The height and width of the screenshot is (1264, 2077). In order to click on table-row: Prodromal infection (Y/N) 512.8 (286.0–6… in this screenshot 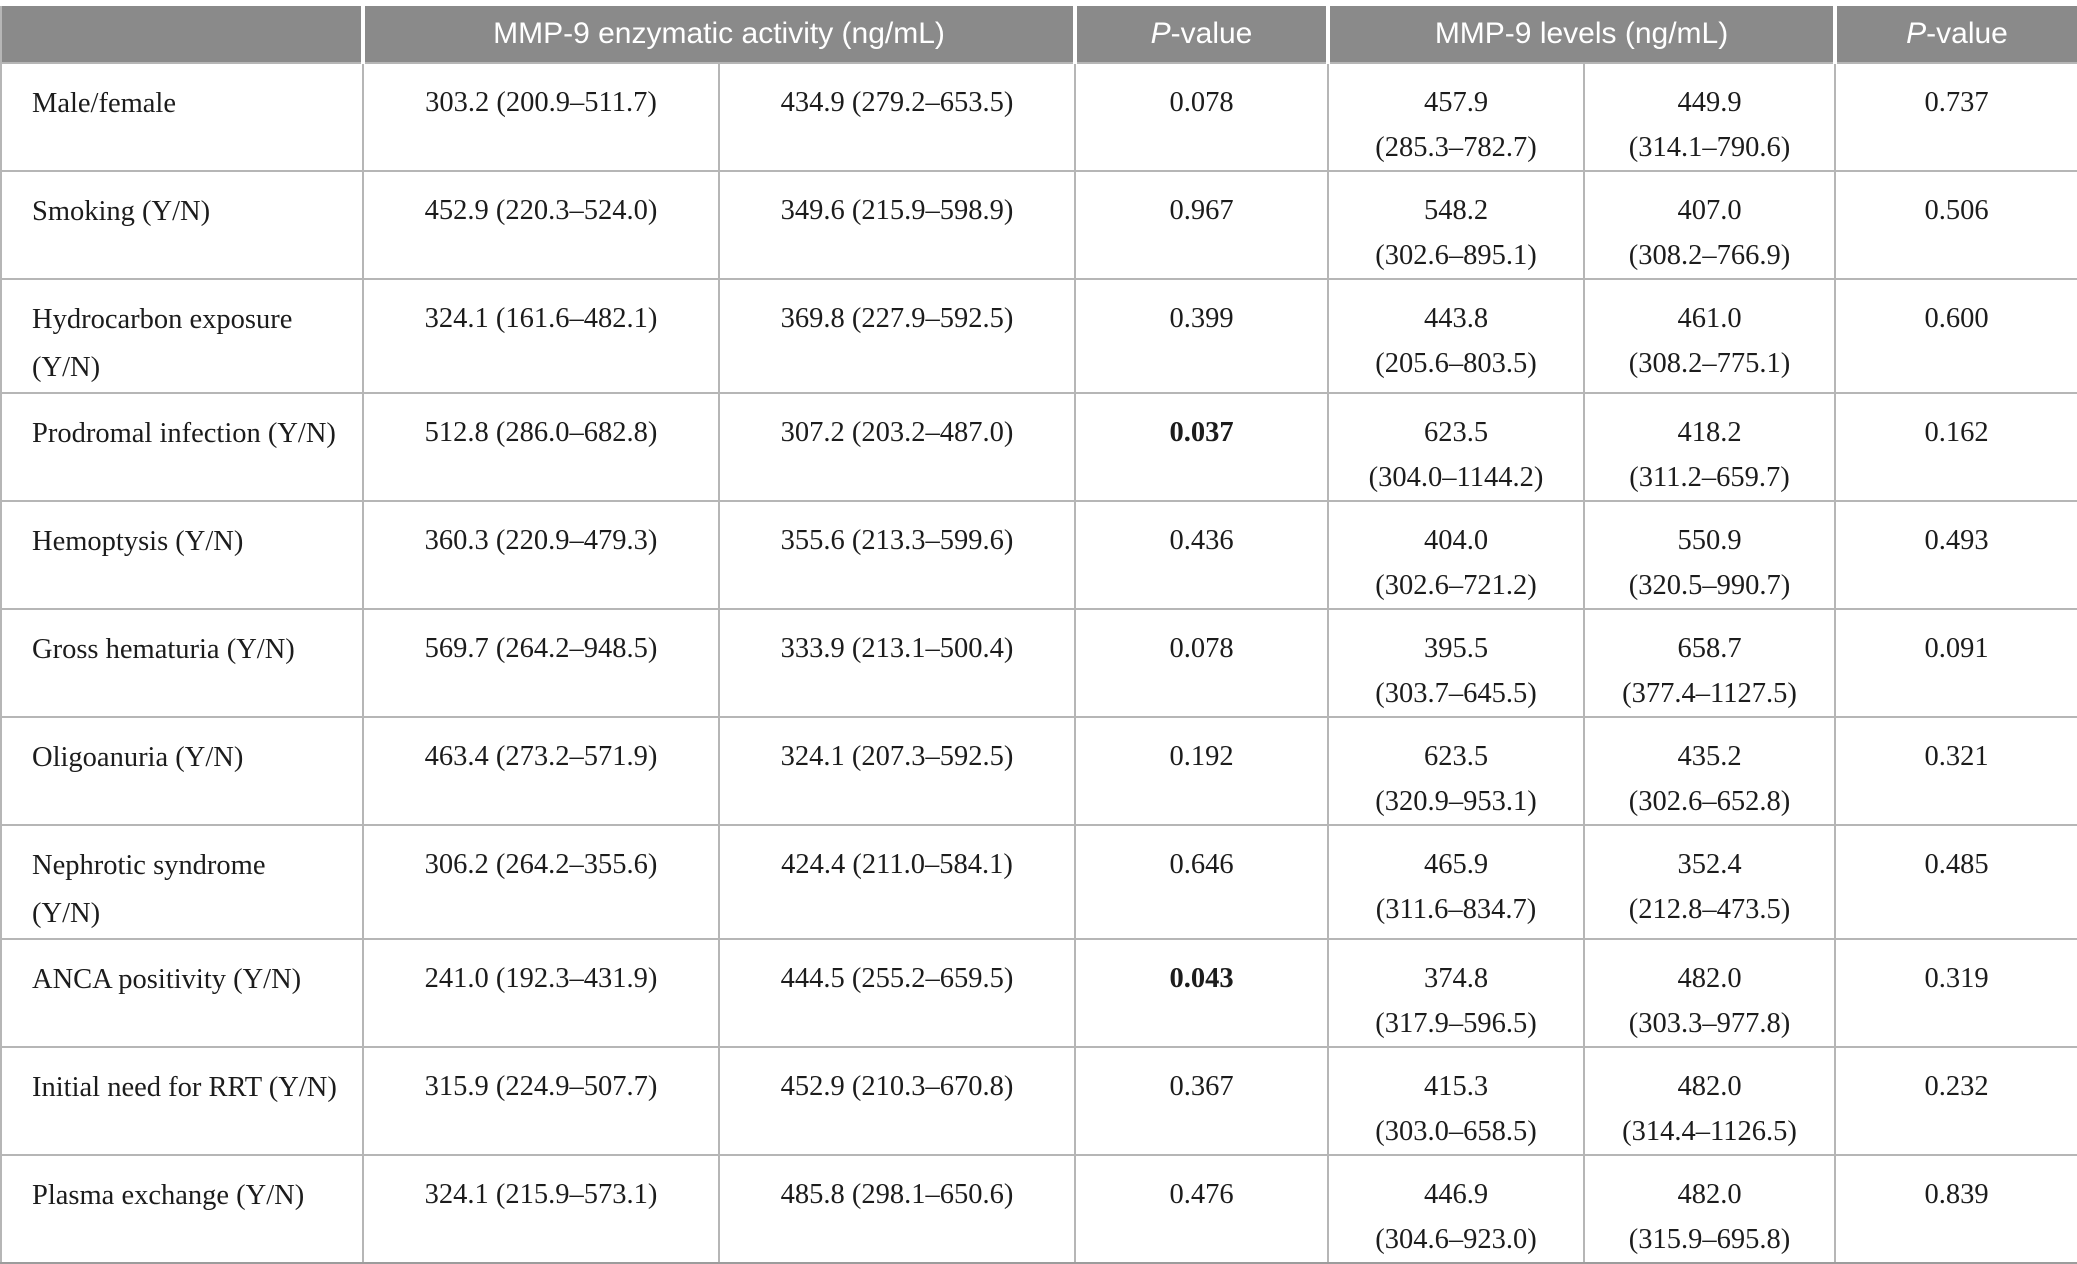, I will do `click(1038, 447)`.